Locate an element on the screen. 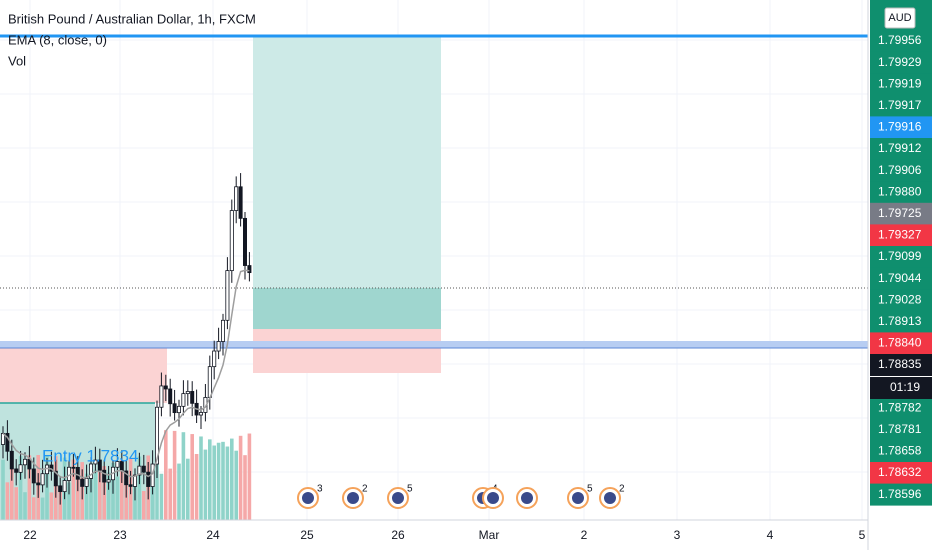 Image resolution: width=932 pixels, height=555 pixels. price-label: 1.79725 is located at coordinates (900, 213).